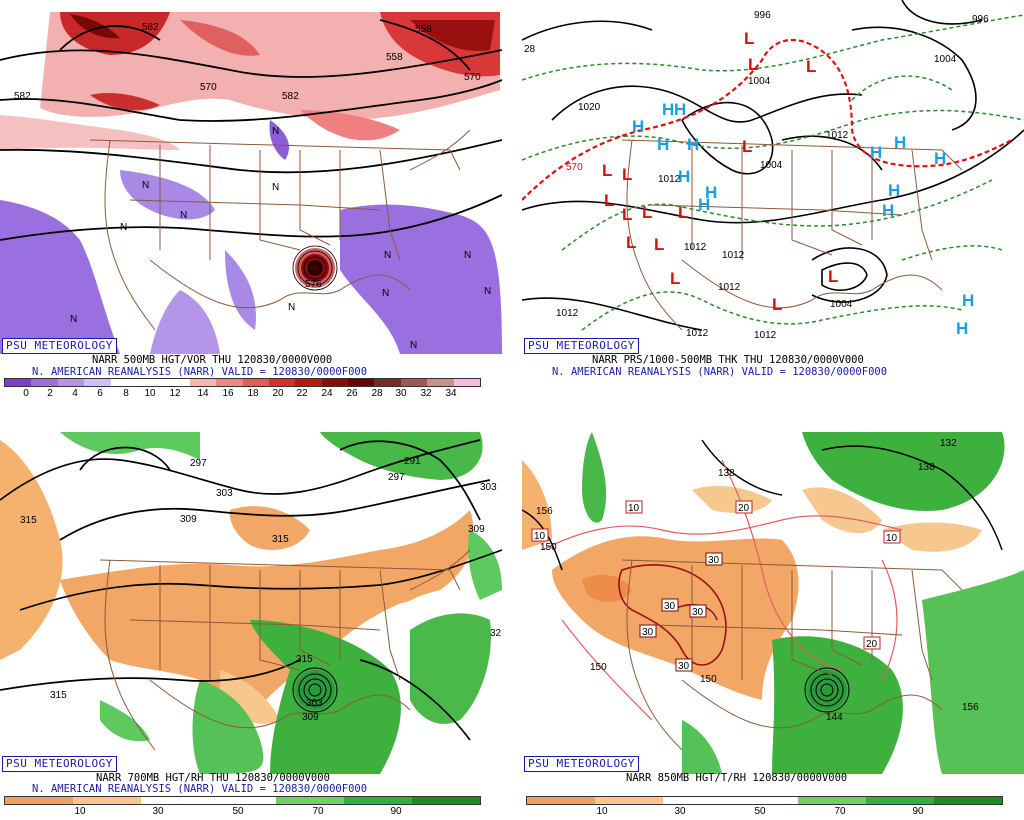 The height and width of the screenshot is (820, 1024). Describe the element at coordinates (253, 393) in the screenshot. I see `colorbar-tick: 18` at that location.